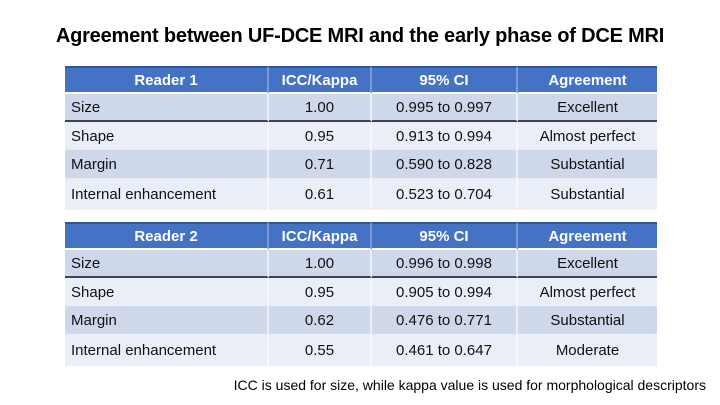 This screenshot has height=405, width=720. What do you see at coordinates (445, 108) in the screenshot?
I see `row-ci: 0.995 to 0.997` at bounding box center [445, 108].